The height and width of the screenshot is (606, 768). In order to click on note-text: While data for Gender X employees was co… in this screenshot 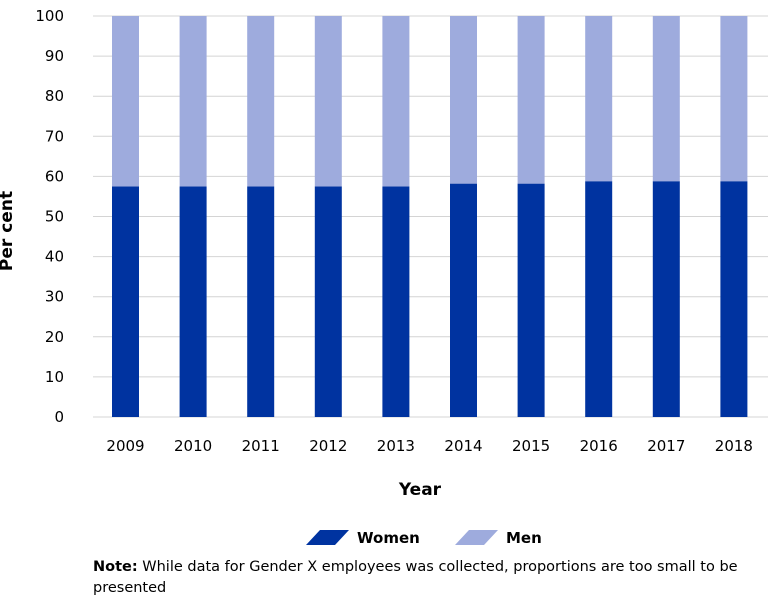, I will do `click(415, 577)`.